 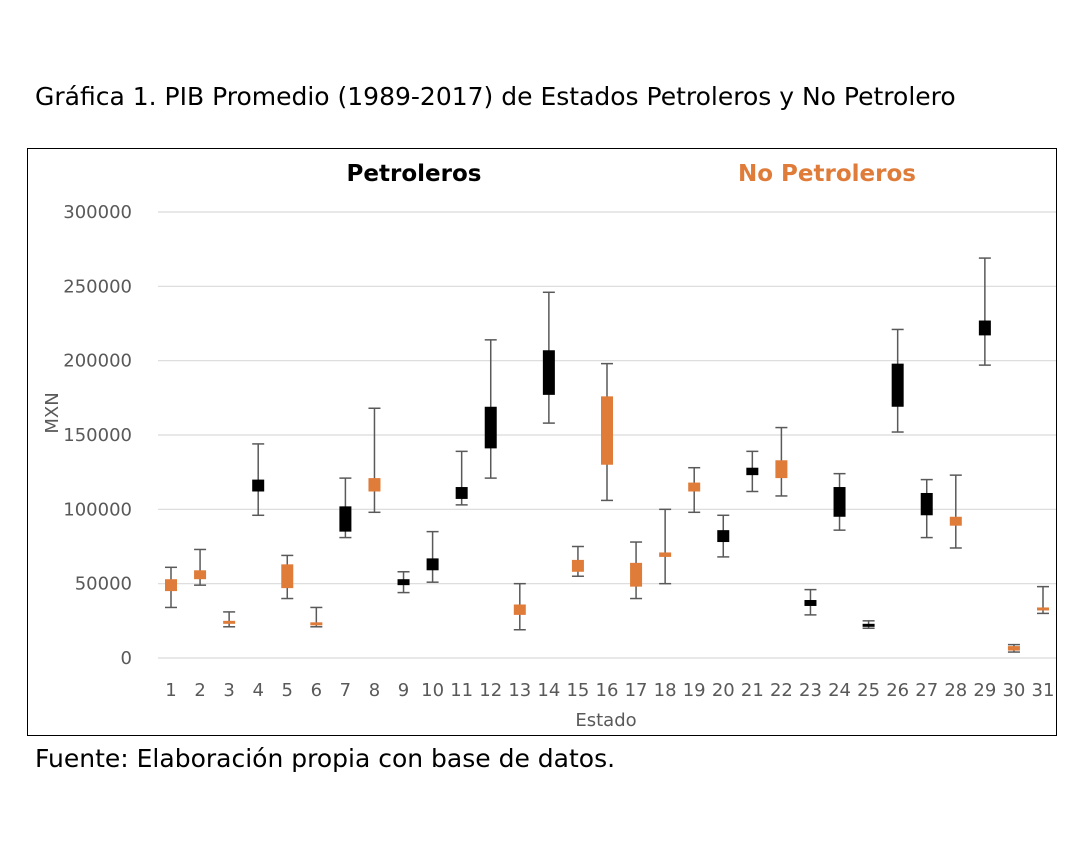 What do you see at coordinates (665, 690) in the screenshot?
I see `x-tick-label: 18` at bounding box center [665, 690].